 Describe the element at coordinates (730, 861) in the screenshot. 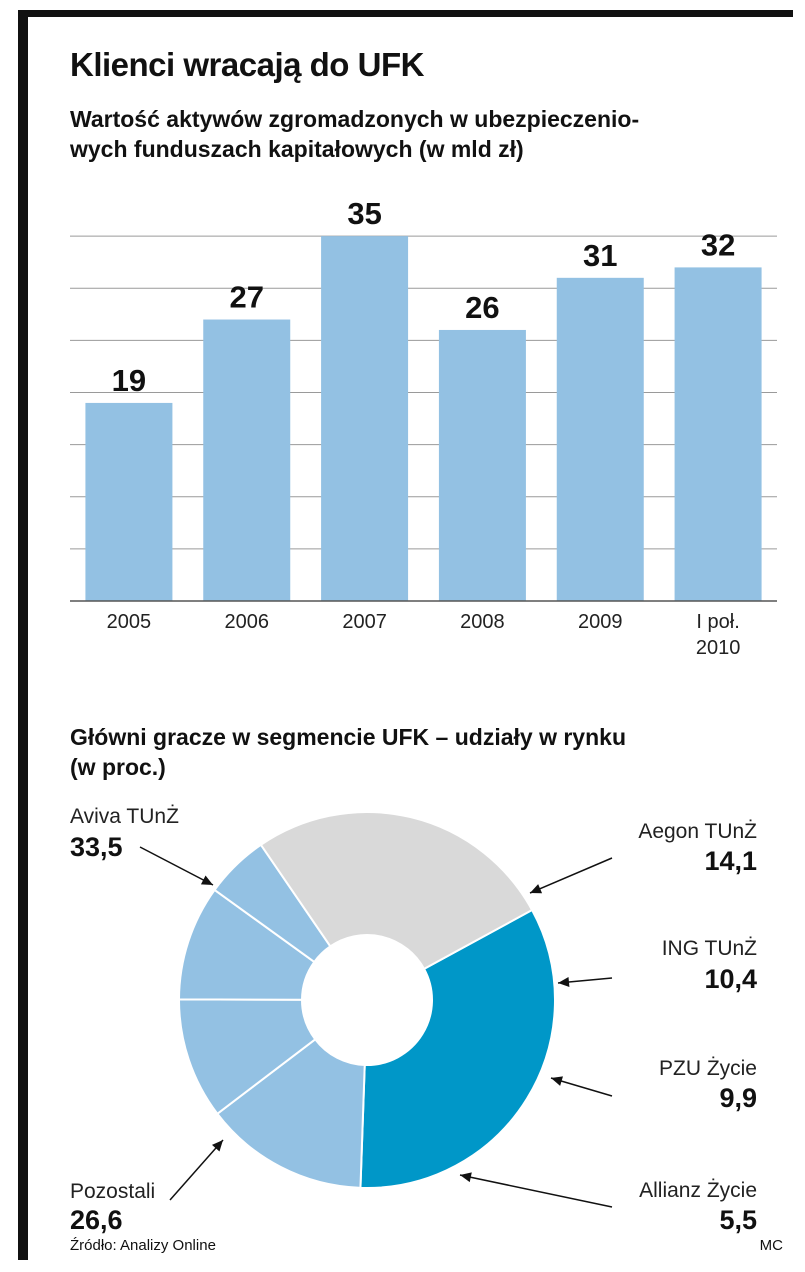

I see `pie-slice-value-label: 14,1` at that location.